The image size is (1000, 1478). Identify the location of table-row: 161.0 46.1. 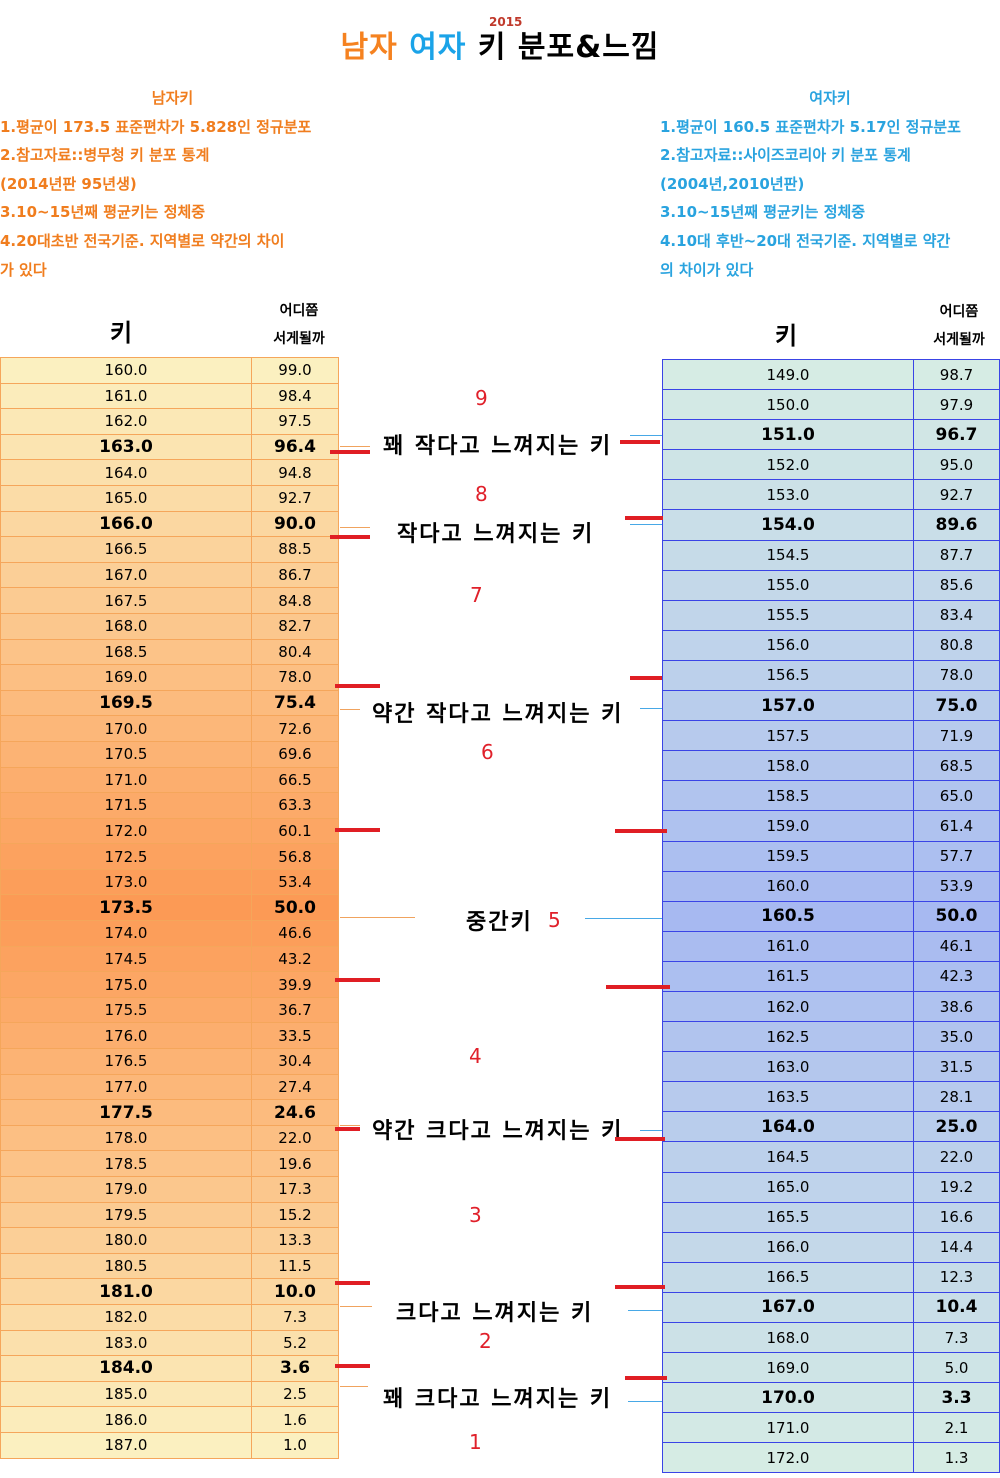
(831, 946).